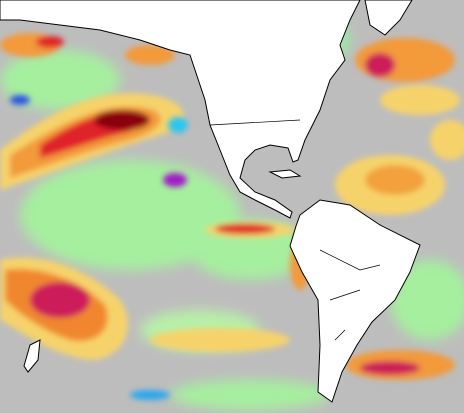 The width and height of the screenshot is (464, 413). I want to click on south-america, so click(355, 301).